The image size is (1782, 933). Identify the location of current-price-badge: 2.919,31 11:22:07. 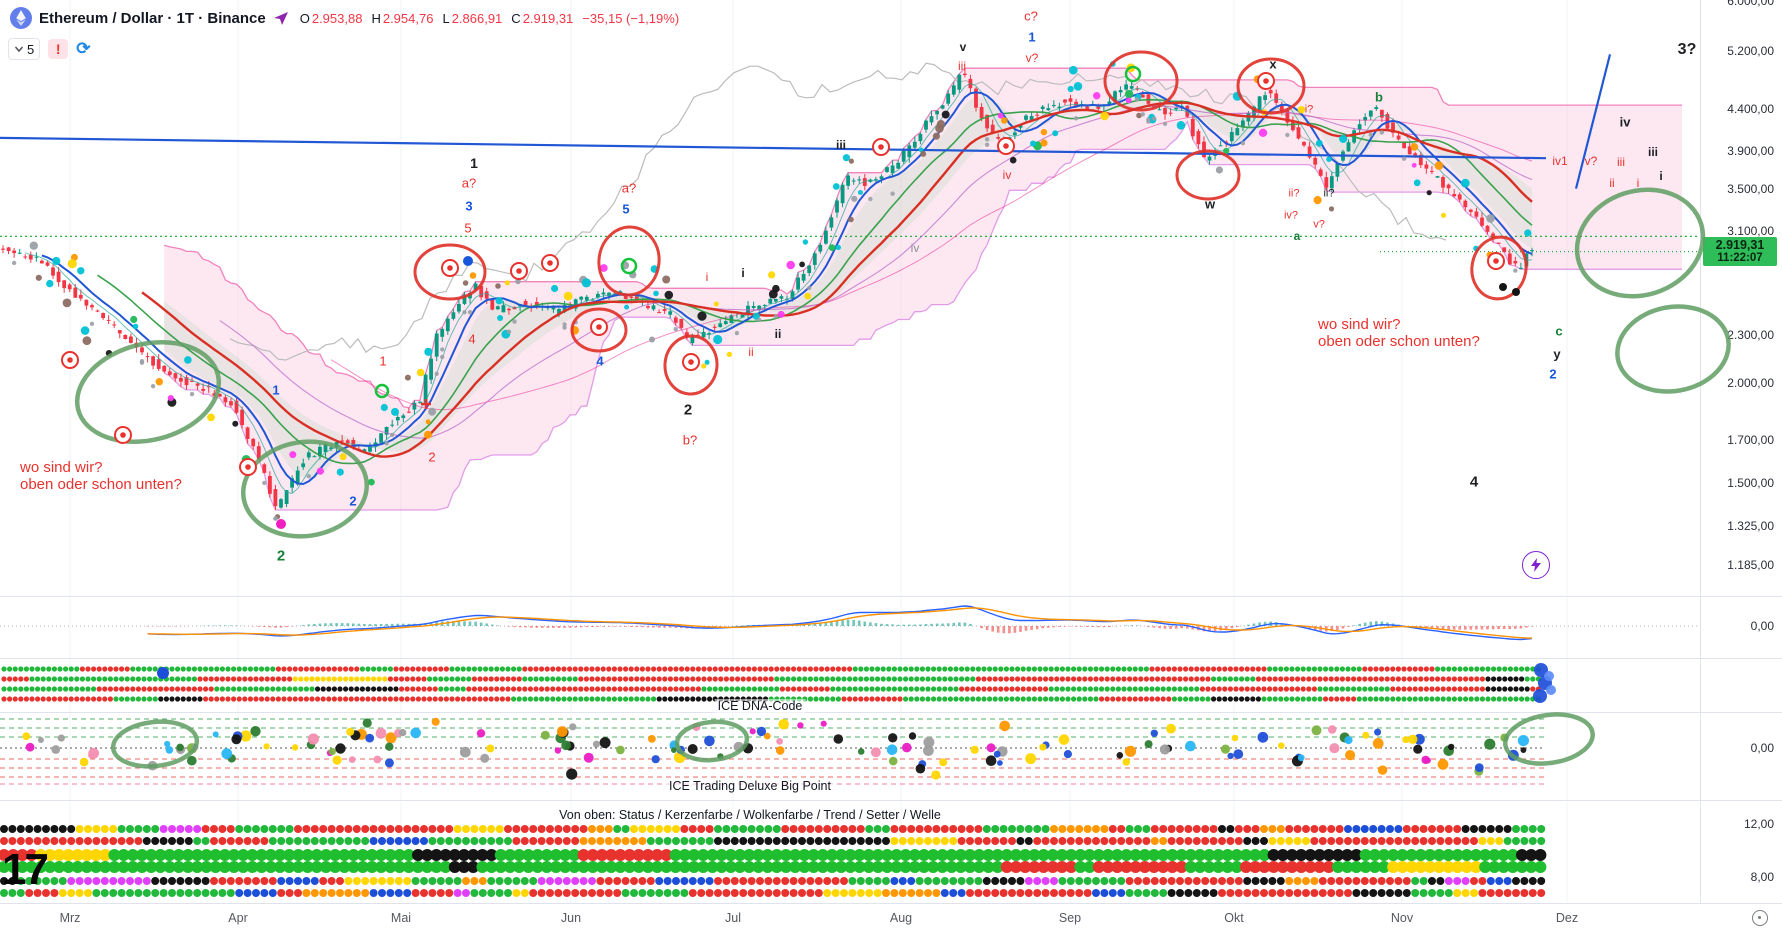
(1740, 251).